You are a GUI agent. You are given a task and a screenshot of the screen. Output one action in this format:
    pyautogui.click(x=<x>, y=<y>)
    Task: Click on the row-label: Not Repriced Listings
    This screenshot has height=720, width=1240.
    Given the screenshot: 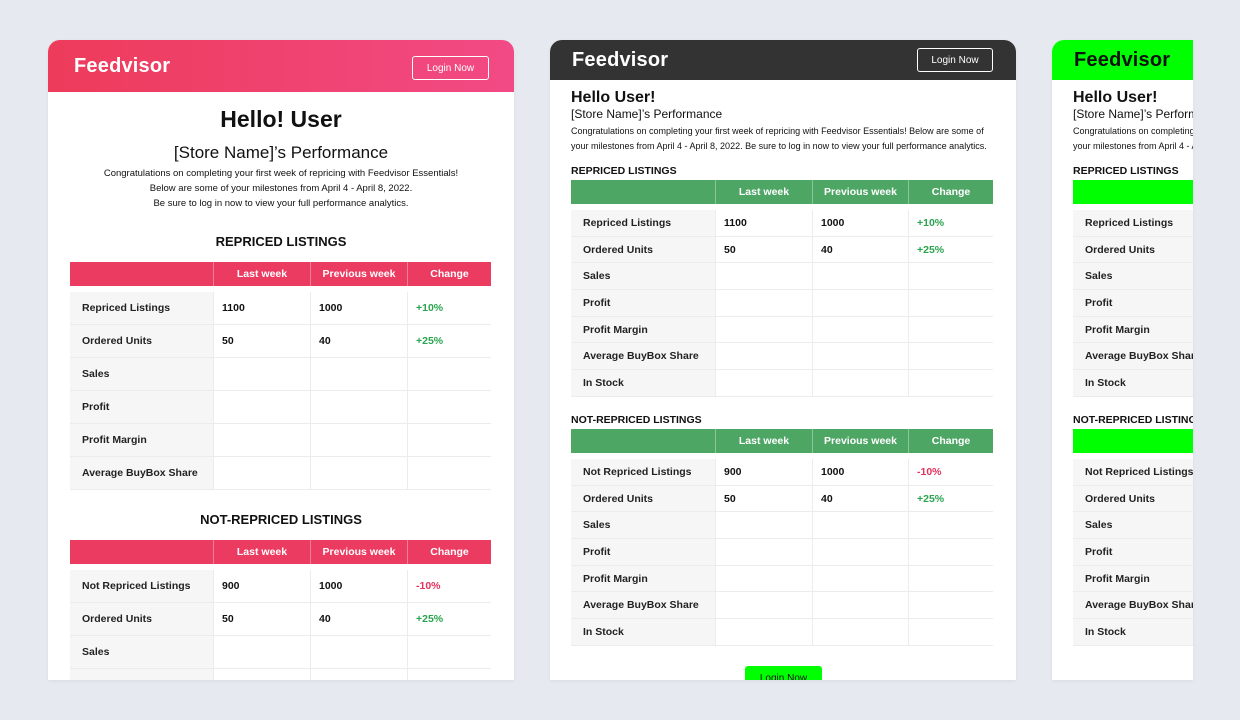 What is the action you would take?
    pyautogui.click(x=1133, y=472)
    